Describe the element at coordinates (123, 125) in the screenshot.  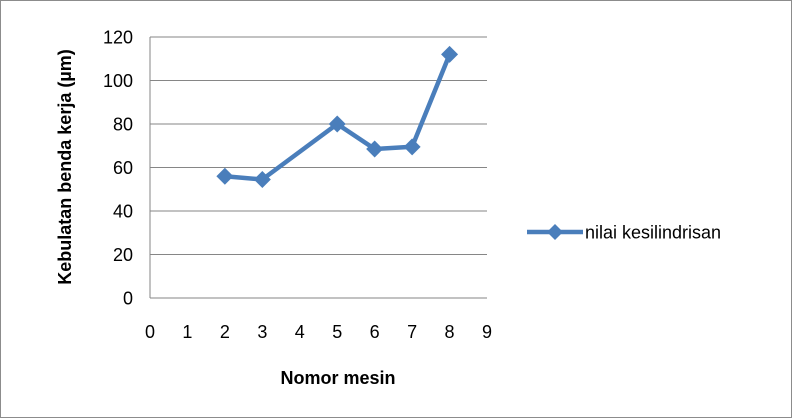
I see `y-tick-label-80: 80` at that location.